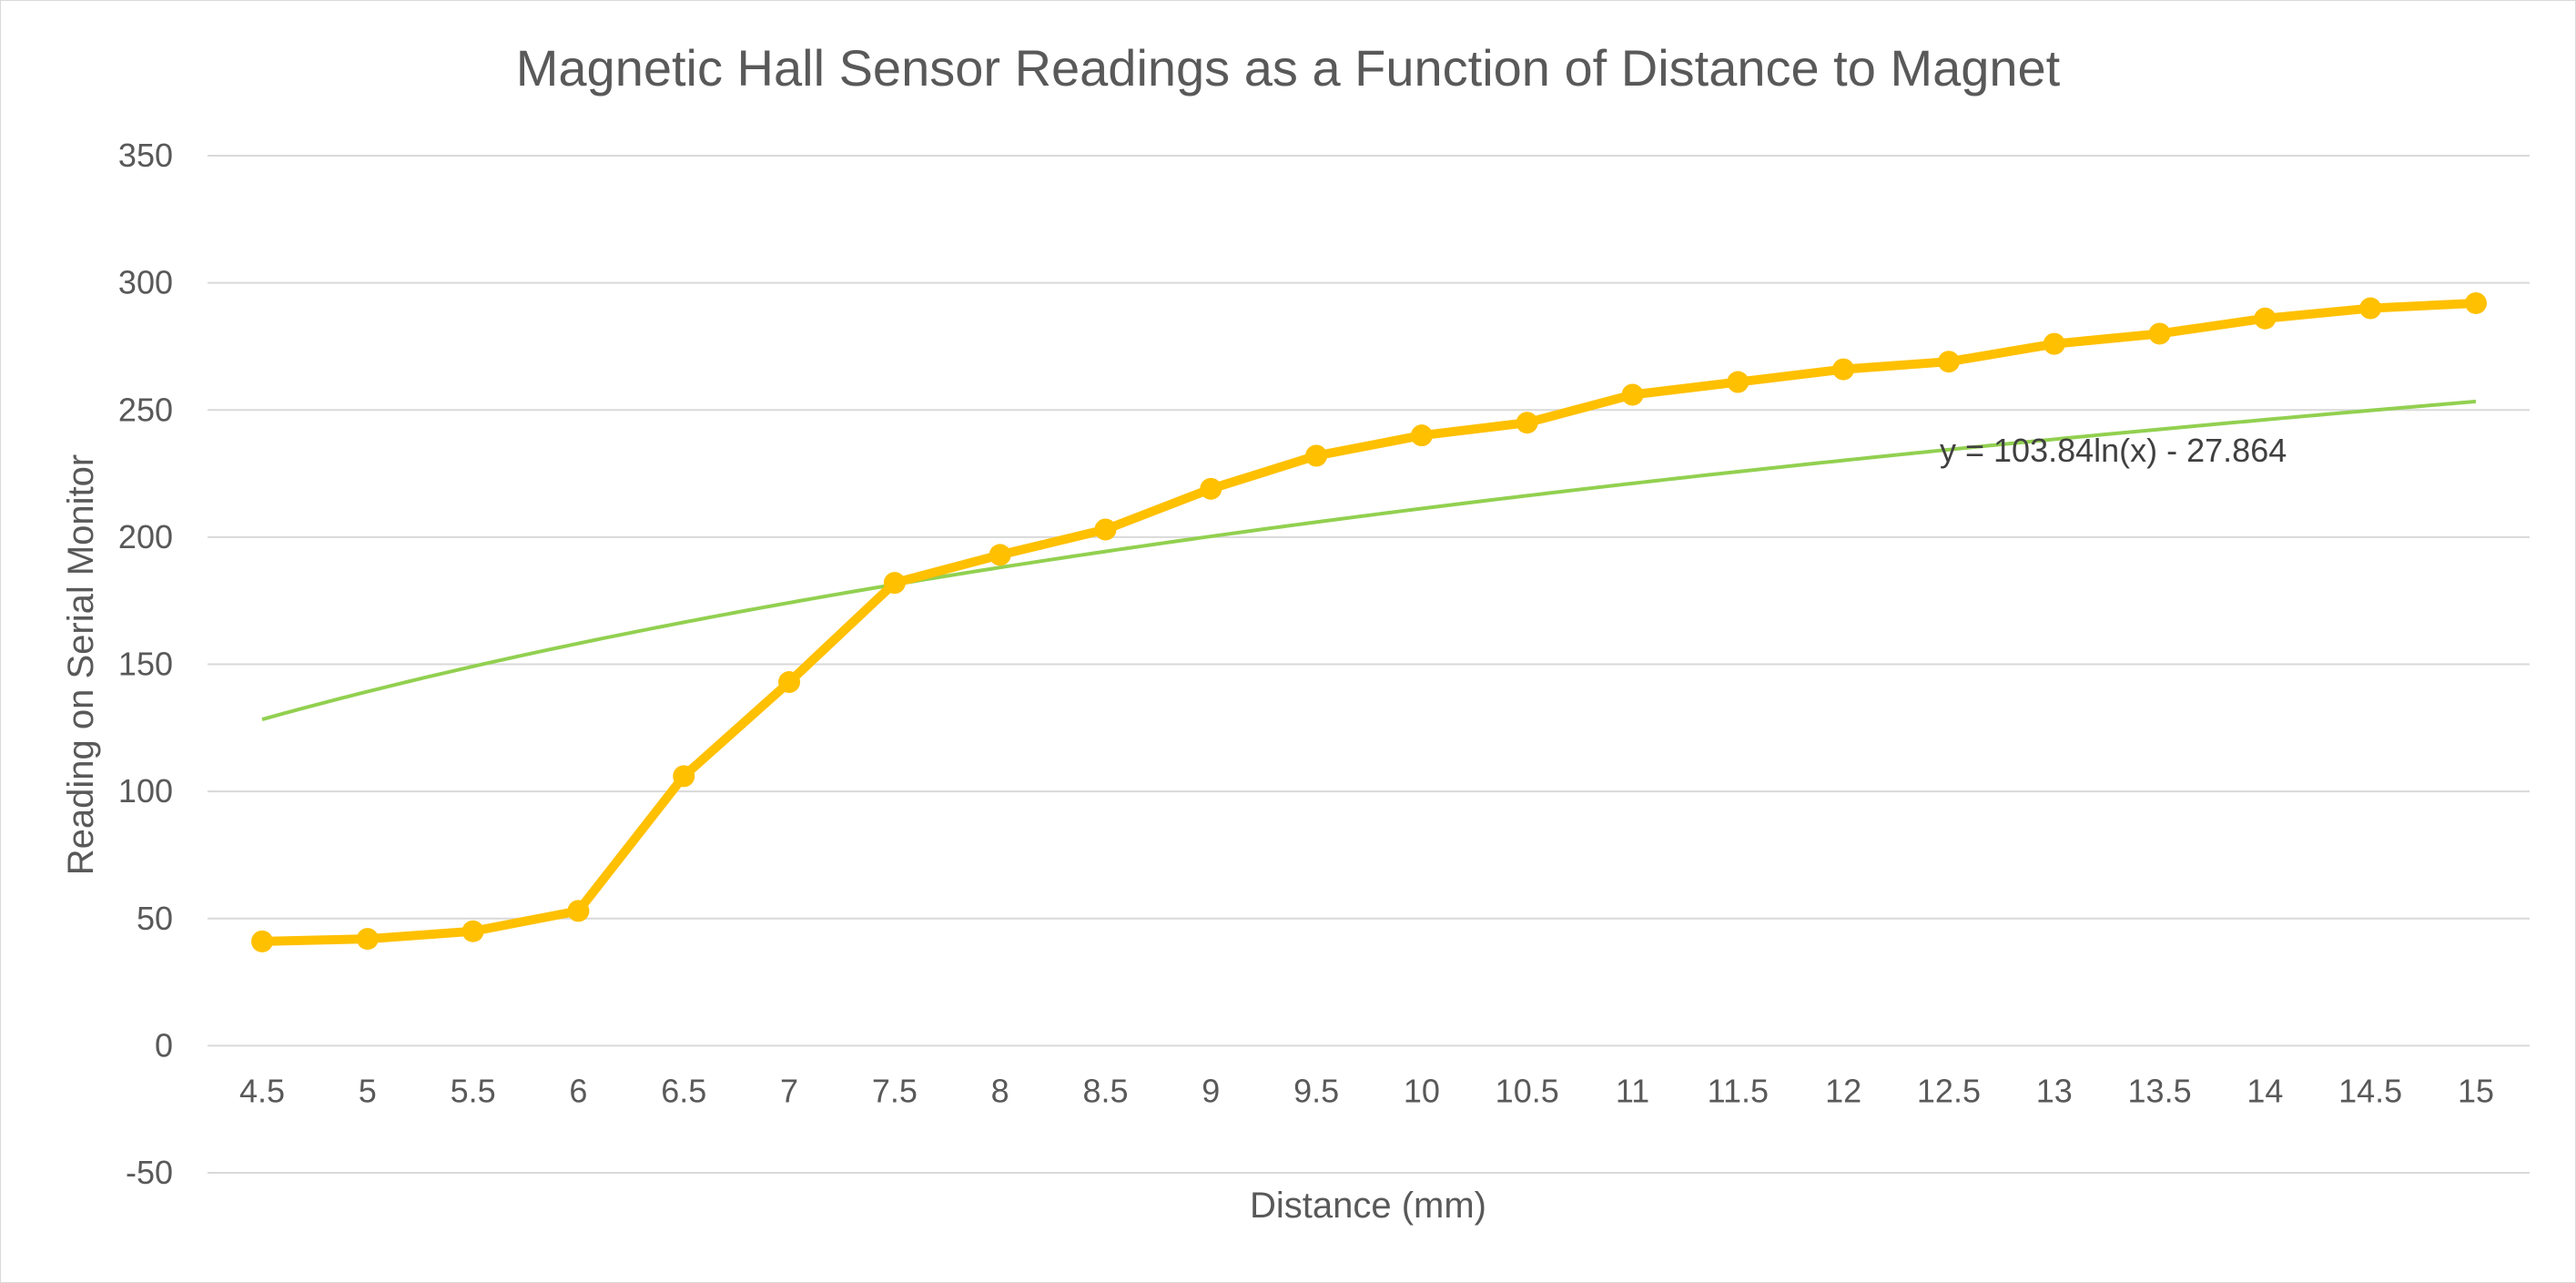 Image resolution: width=2576 pixels, height=1283 pixels. I want to click on x-tick-label: 11, so click(1632, 1091).